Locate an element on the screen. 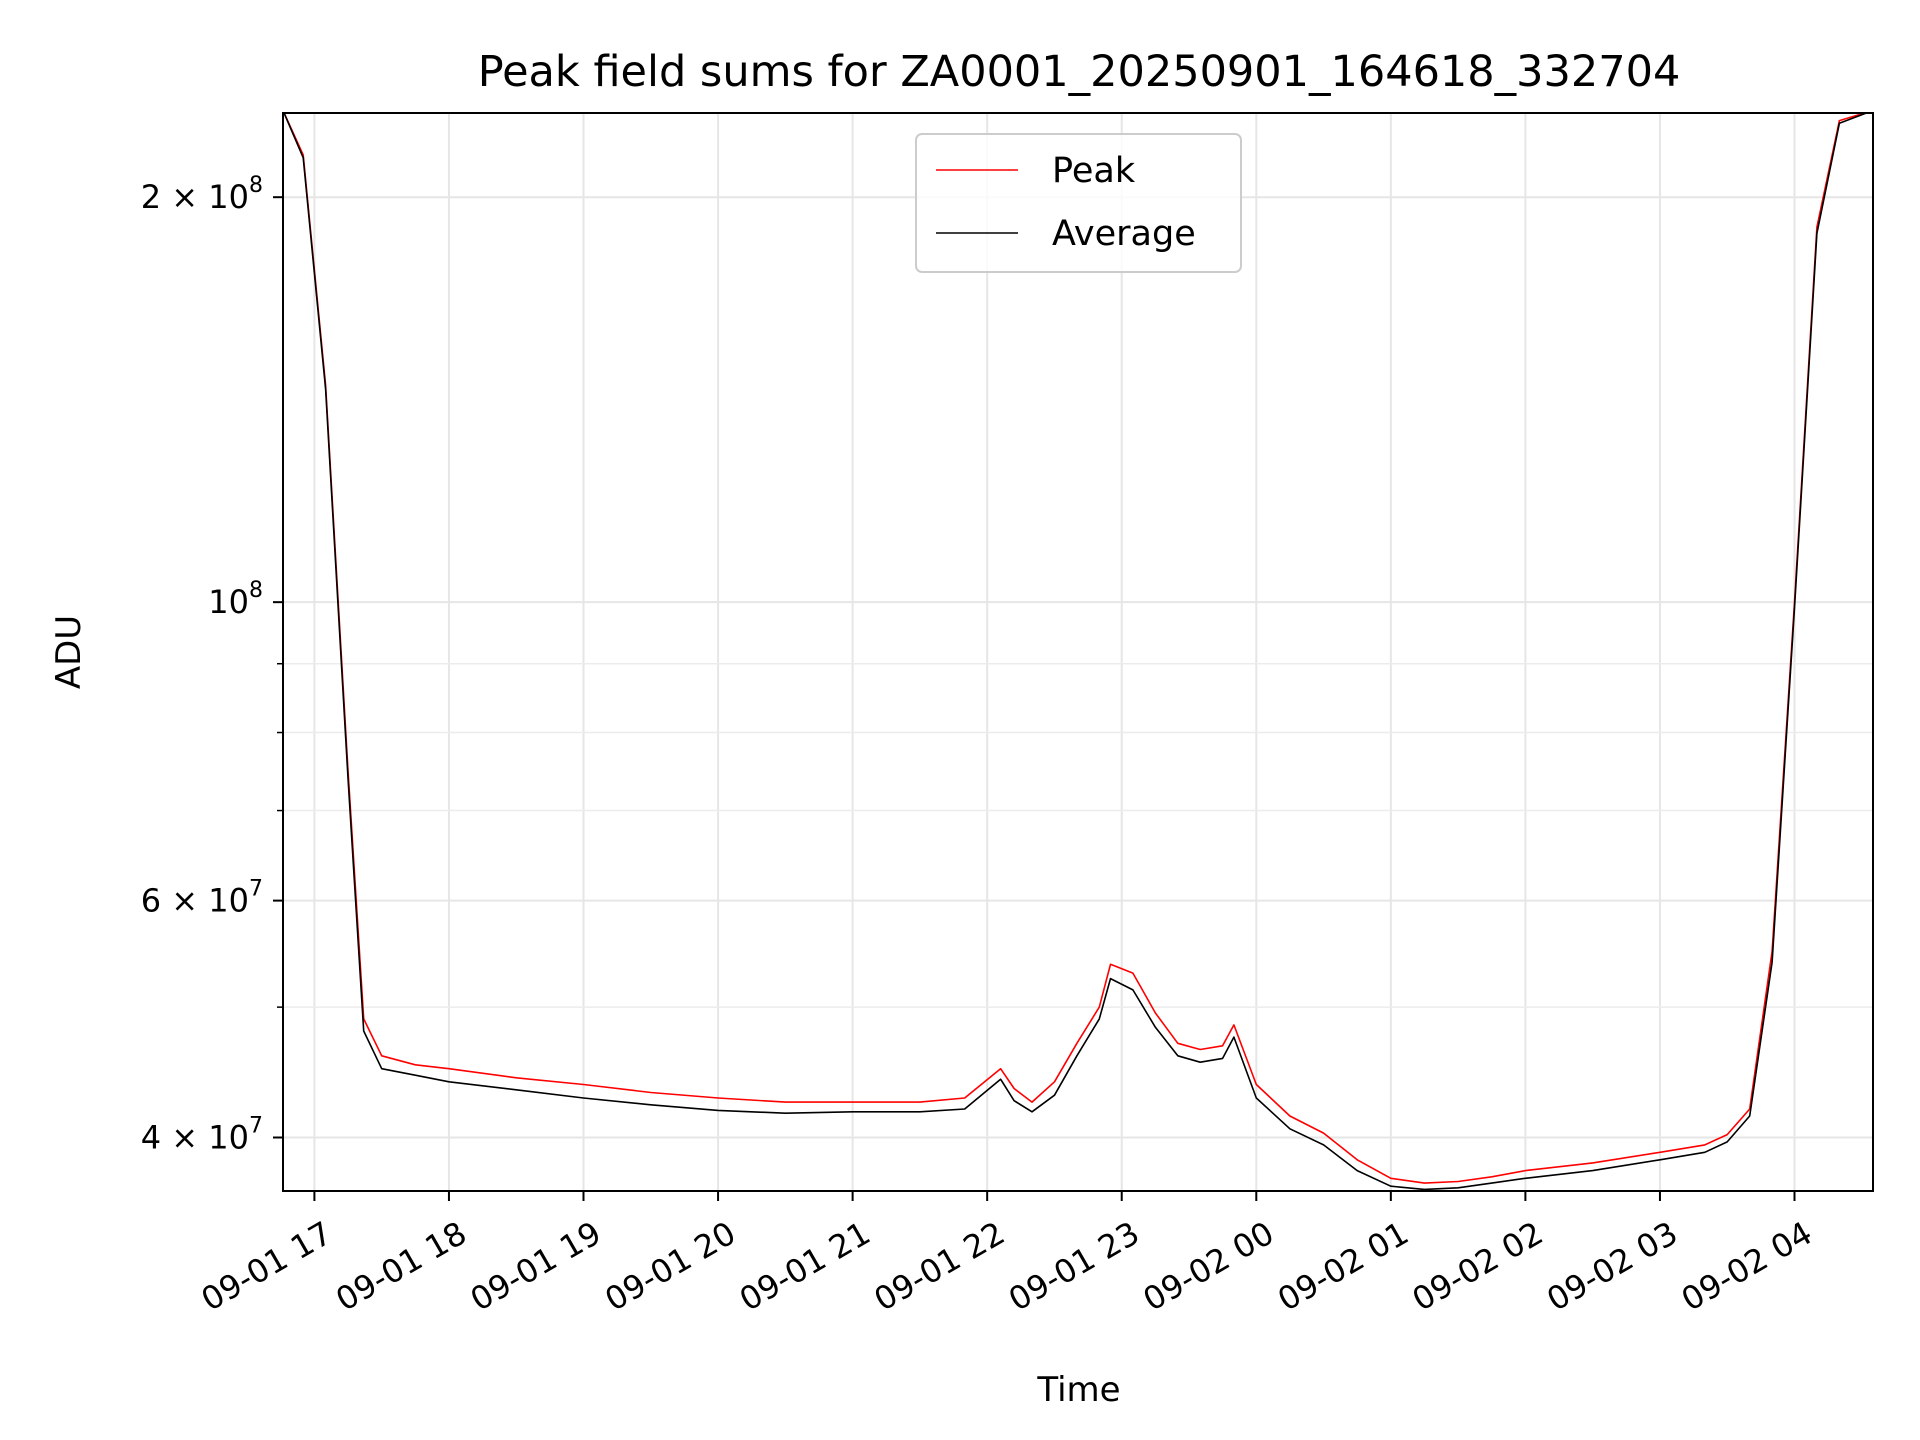 This screenshot has height=1440, width=1920. legend-label-peak: Peak is located at coordinates (1094, 171).